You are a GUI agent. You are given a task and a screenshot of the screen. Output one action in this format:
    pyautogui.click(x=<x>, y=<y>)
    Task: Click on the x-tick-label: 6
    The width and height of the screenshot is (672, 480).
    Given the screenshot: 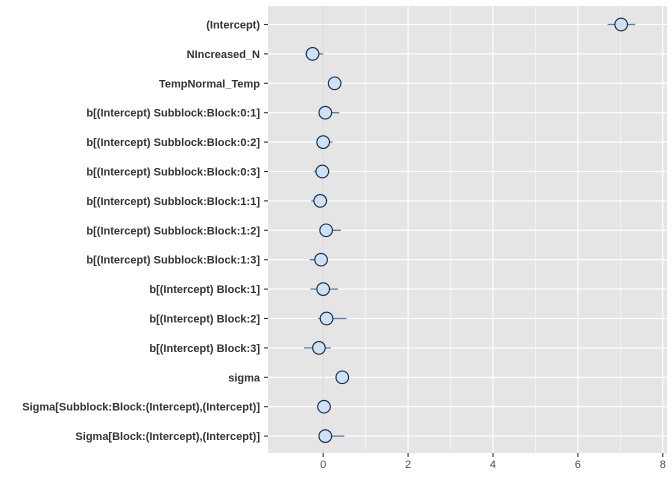 What is the action you would take?
    pyautogui.click(x=578, y=465)
    